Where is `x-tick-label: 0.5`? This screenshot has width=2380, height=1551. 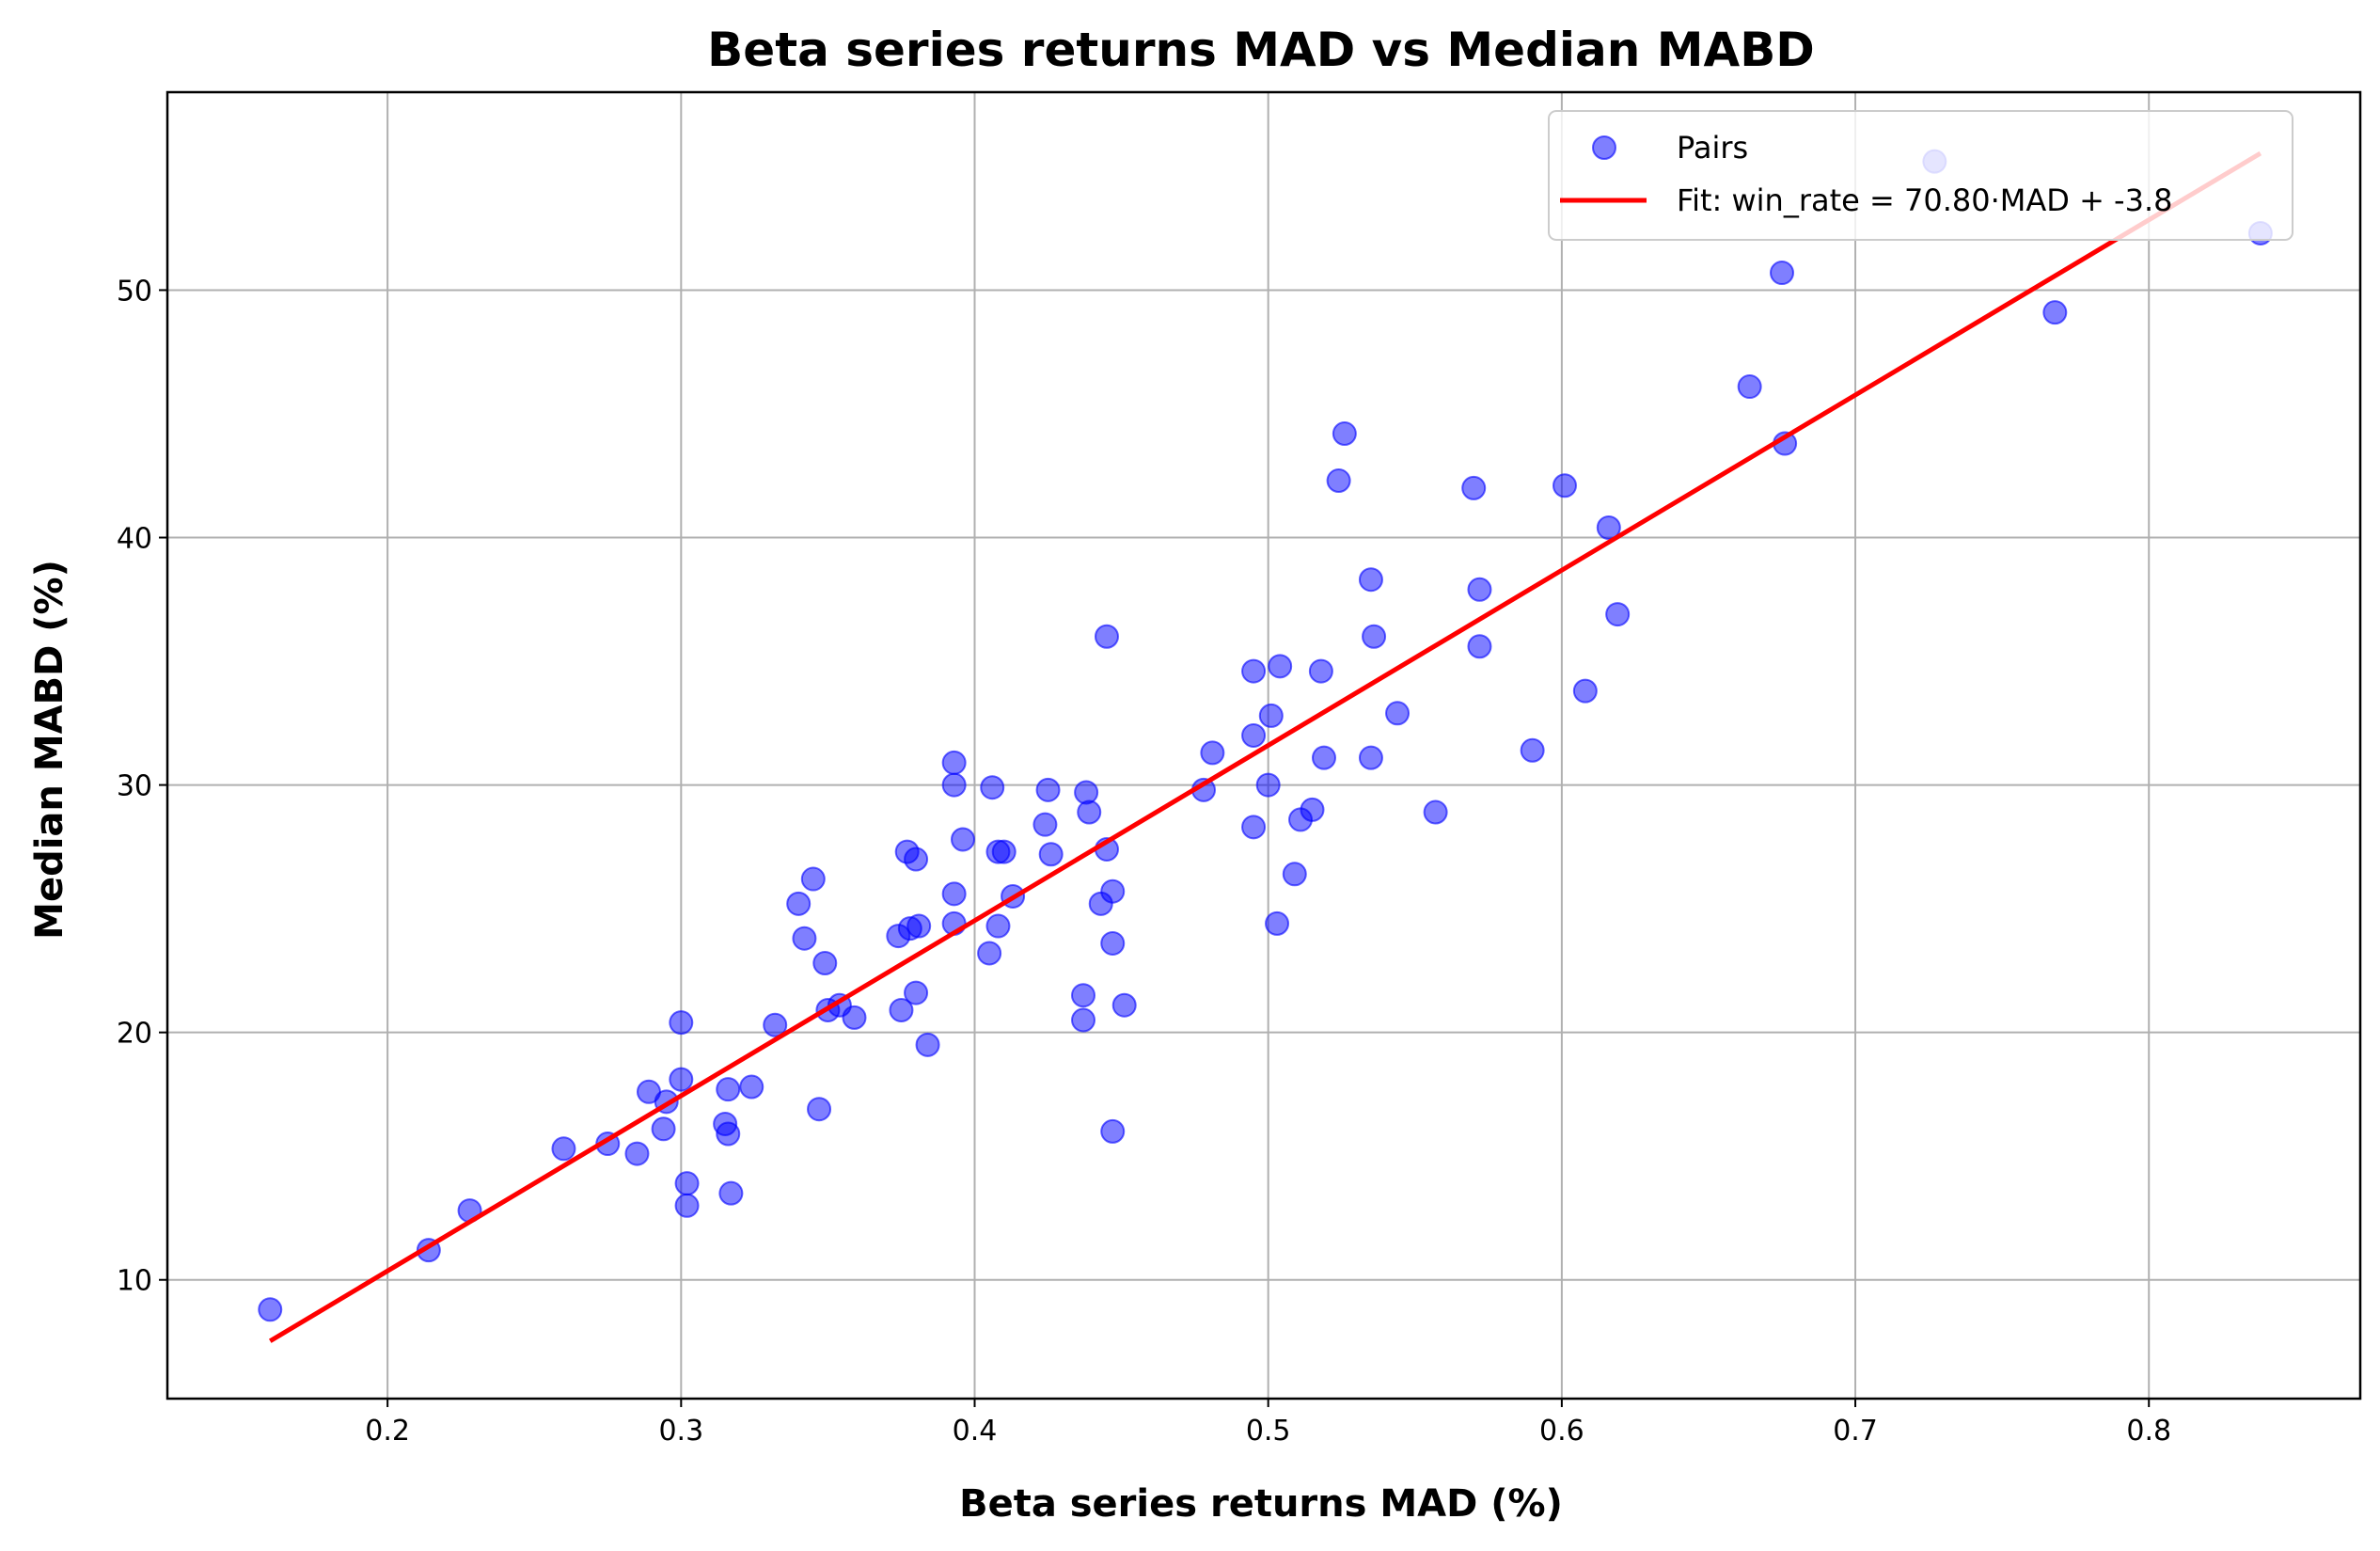
x-tick-label: 0.5 is located at coordinates (1268, 1431).